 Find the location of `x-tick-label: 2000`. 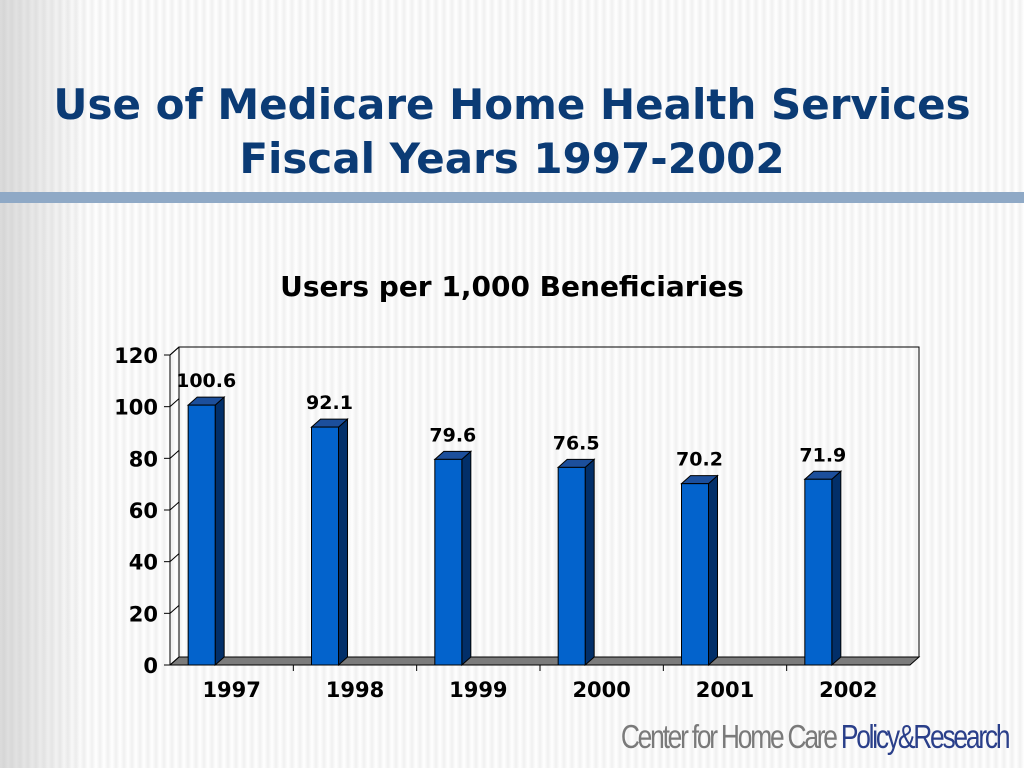

x-tick-label: 2000 is located at coordinates (601, 690).